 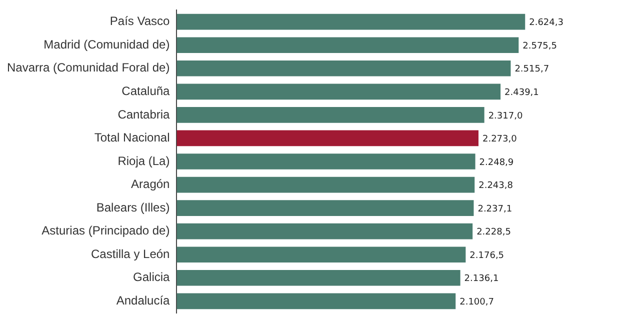 I want to click on y-tick-label: Aragón, so click(x=150, y=184).